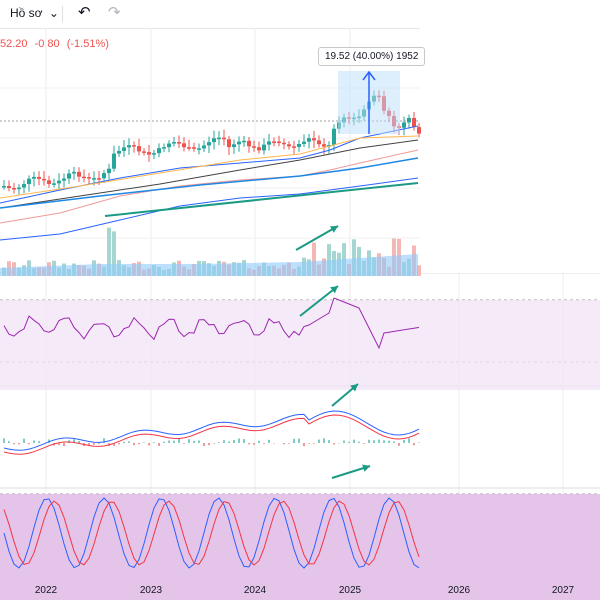 This screenshot has width=600, height=600. I want to click on measure-tooltip: 19.52 (40.00%) 1952, so click(372, 56).